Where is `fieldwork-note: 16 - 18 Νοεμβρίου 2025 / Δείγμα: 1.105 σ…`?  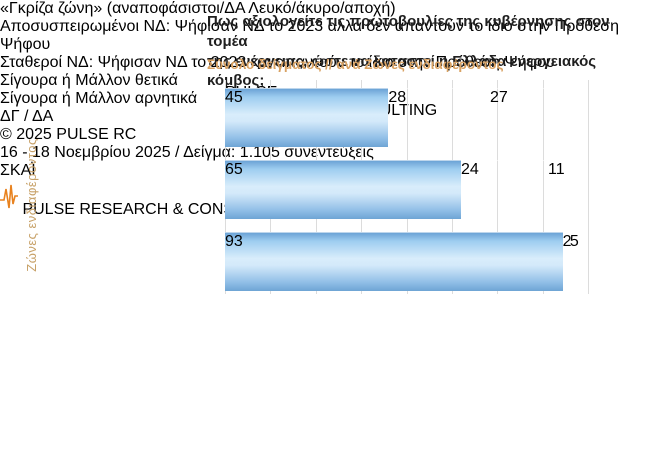 fieldwork-note: 16 - 18 Νοεμβρίου 2025 / Δείγμα: 1.105 σ… is located at coordinates (187, 152).